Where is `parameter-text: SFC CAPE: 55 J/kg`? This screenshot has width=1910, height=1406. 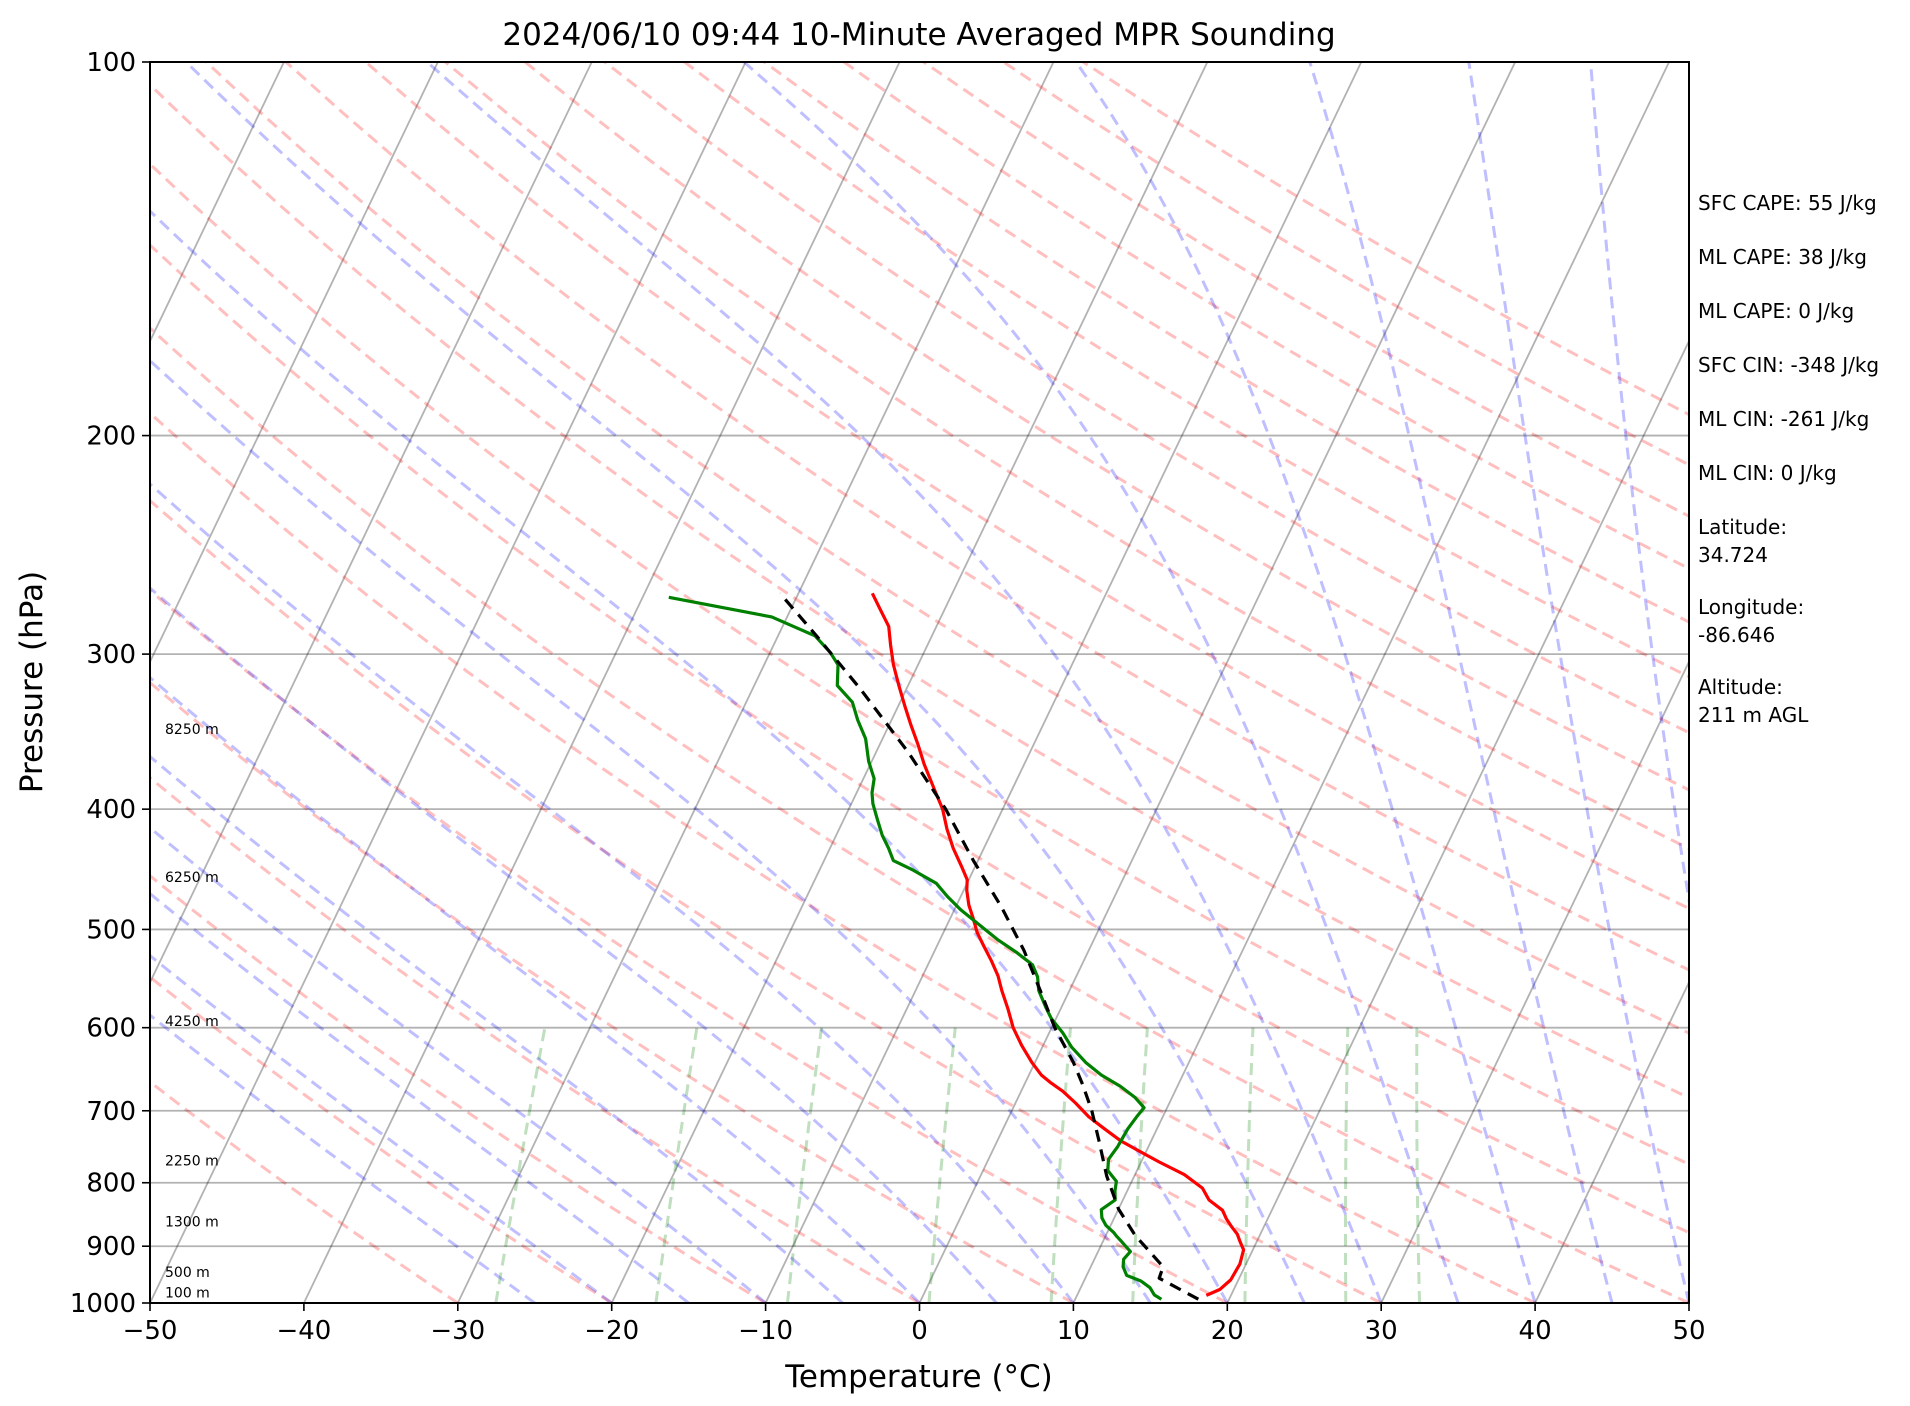 parameter-text: SFC CAPE: 55 J/kg is located at coordinates (1787, 203).